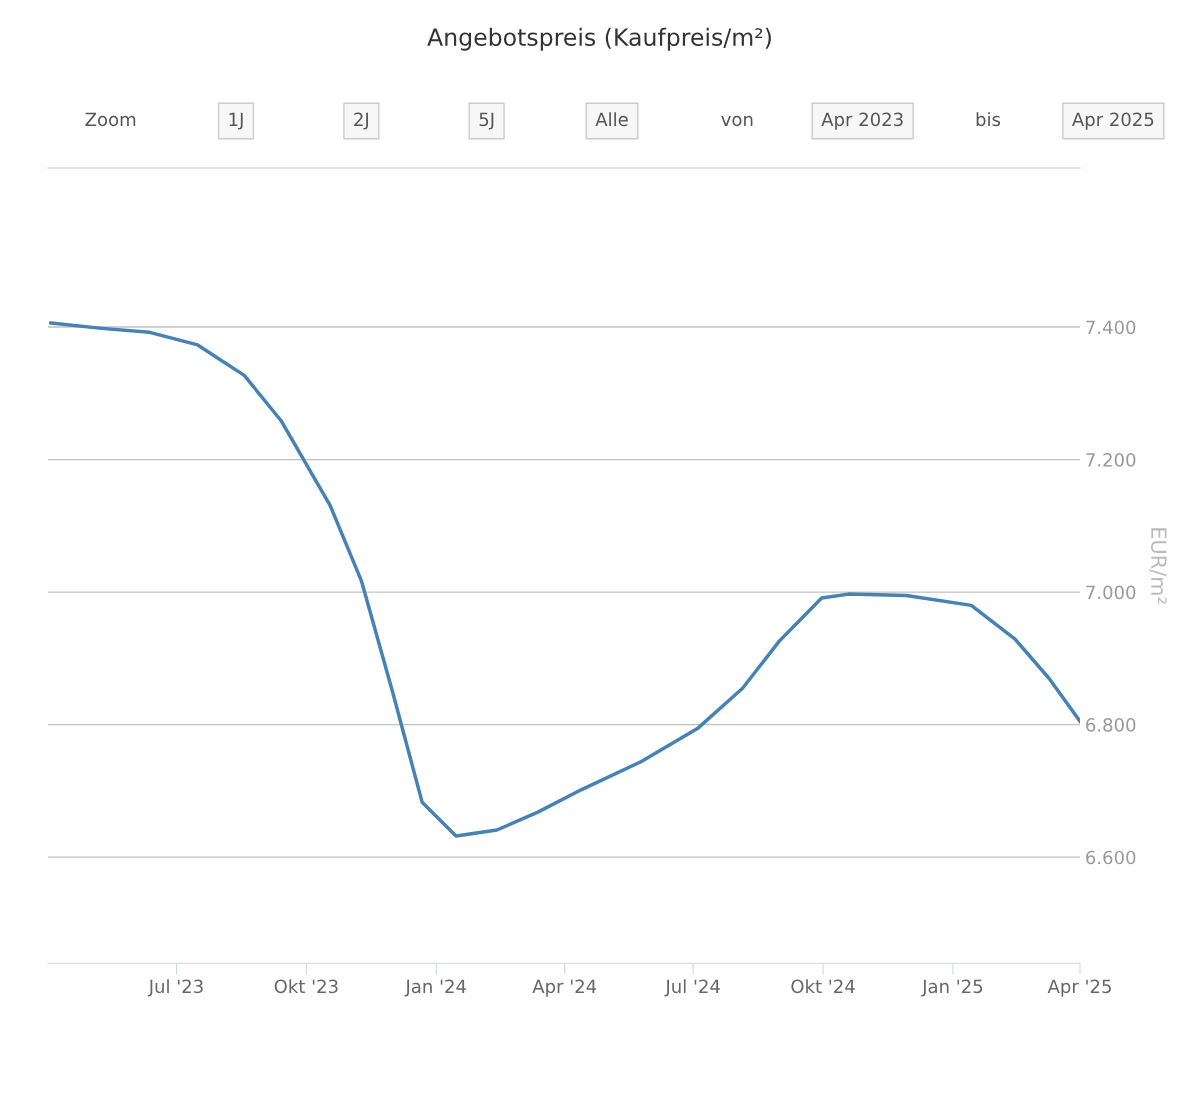  What do you see at coordinates (1111, 327) in the screenshot?
I see `y-tick-label: 7.400` at bounding box center [1111, 327].